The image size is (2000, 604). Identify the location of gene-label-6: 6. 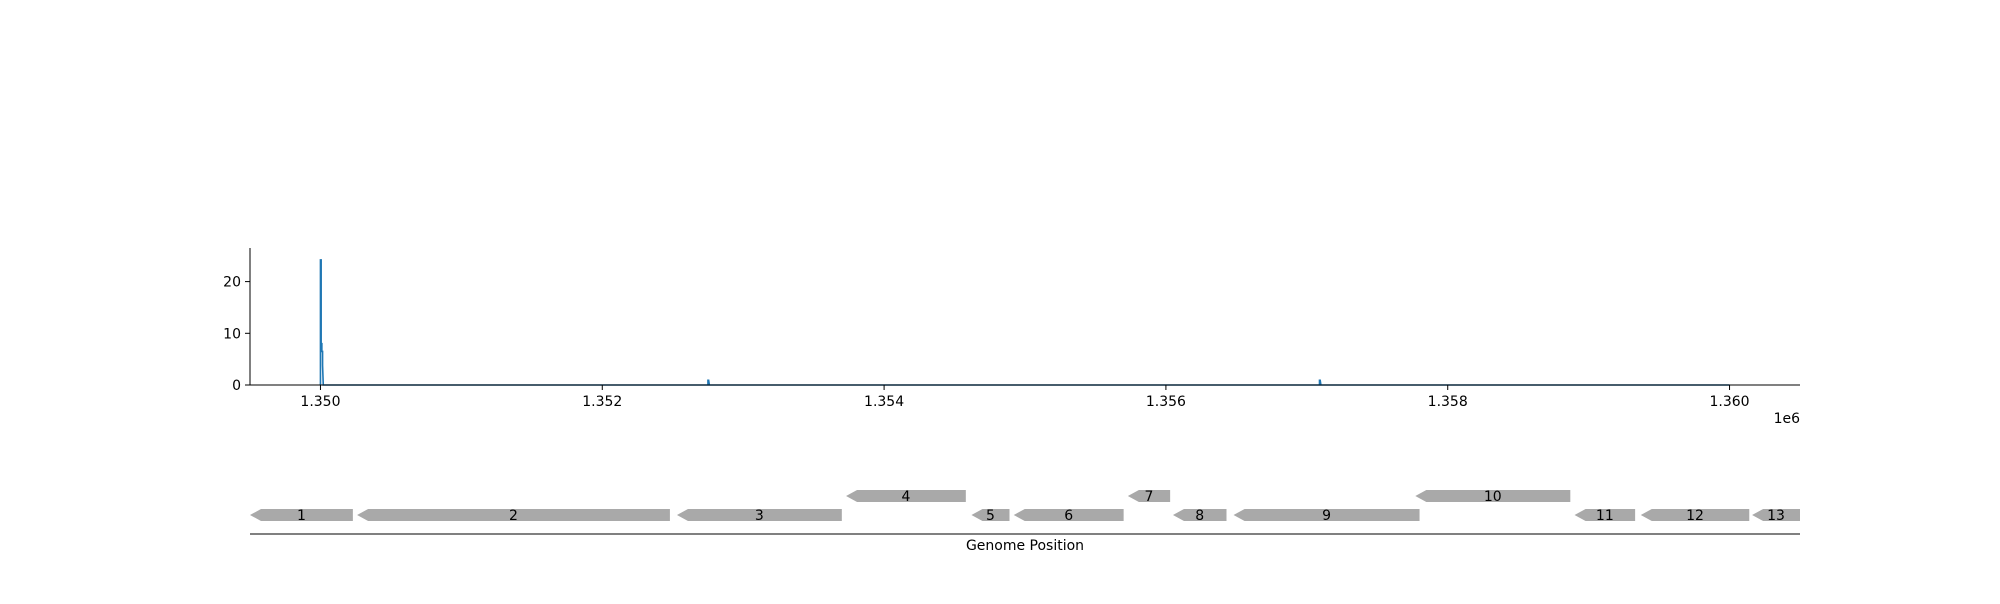
(1068, 516).